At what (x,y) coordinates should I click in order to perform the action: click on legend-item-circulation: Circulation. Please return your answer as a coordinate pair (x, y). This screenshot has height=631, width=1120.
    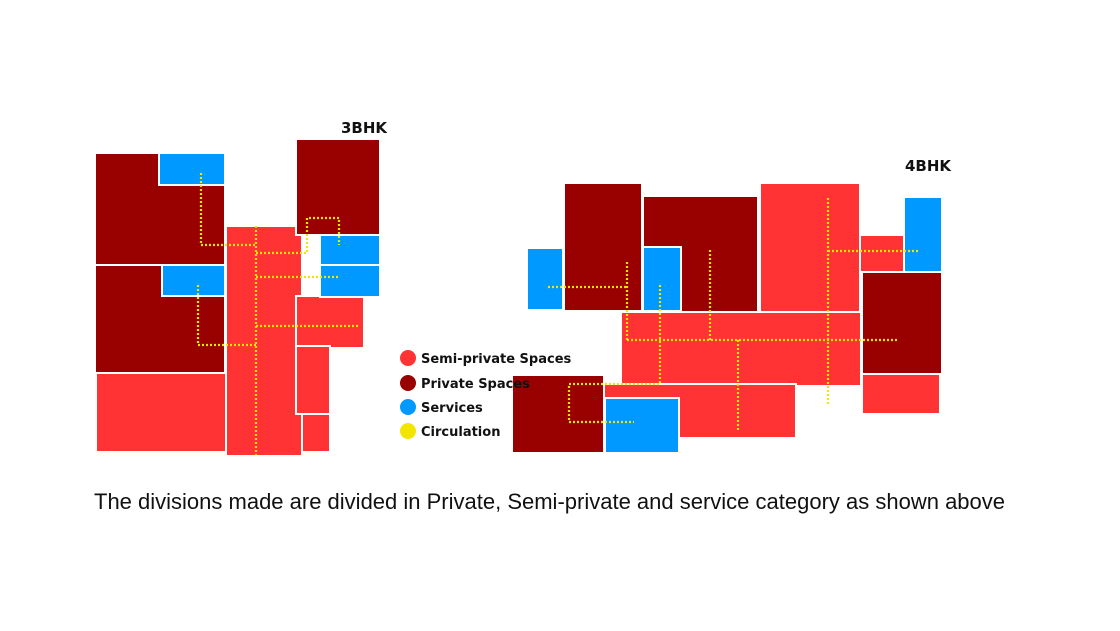
    Looking at the image, I should click on (450, 431).